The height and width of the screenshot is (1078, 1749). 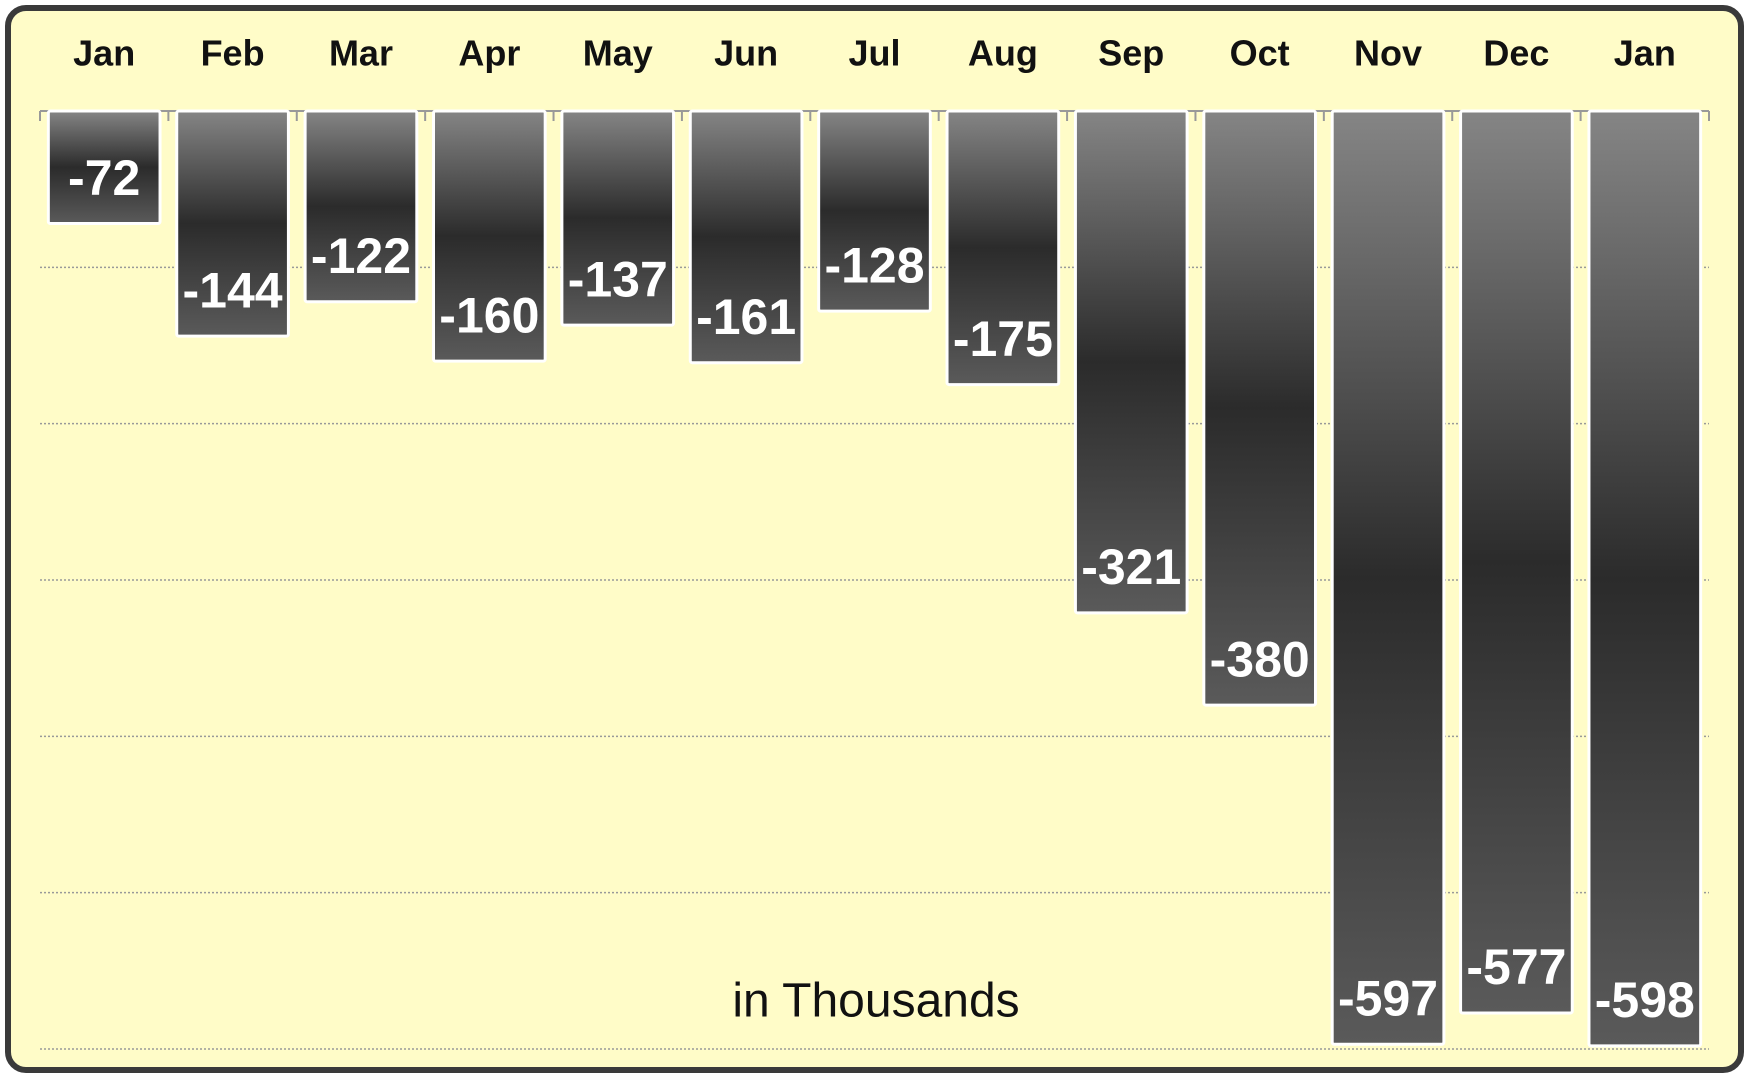 What do you see at coordinates (489, 315) in the screenshot?
I see `value-label: -160` at bounding box center [489, 315].